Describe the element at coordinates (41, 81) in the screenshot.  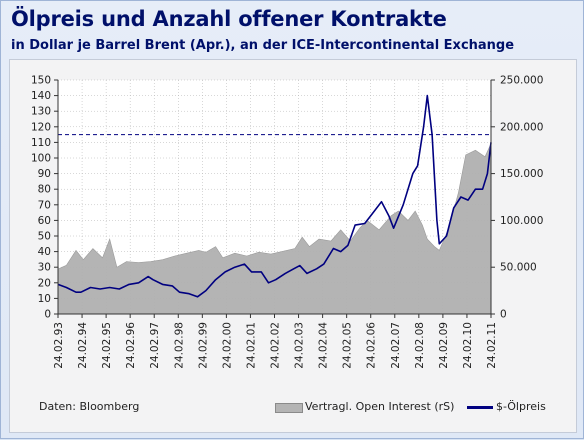
I see `y-left-tick-label: 150` at that location.